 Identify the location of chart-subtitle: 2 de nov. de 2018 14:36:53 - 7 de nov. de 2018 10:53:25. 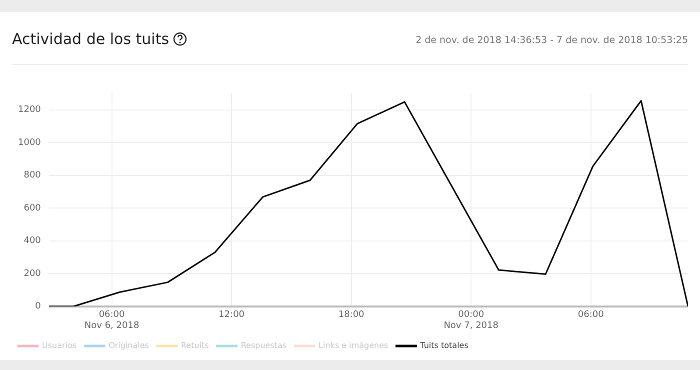
(552, 40).